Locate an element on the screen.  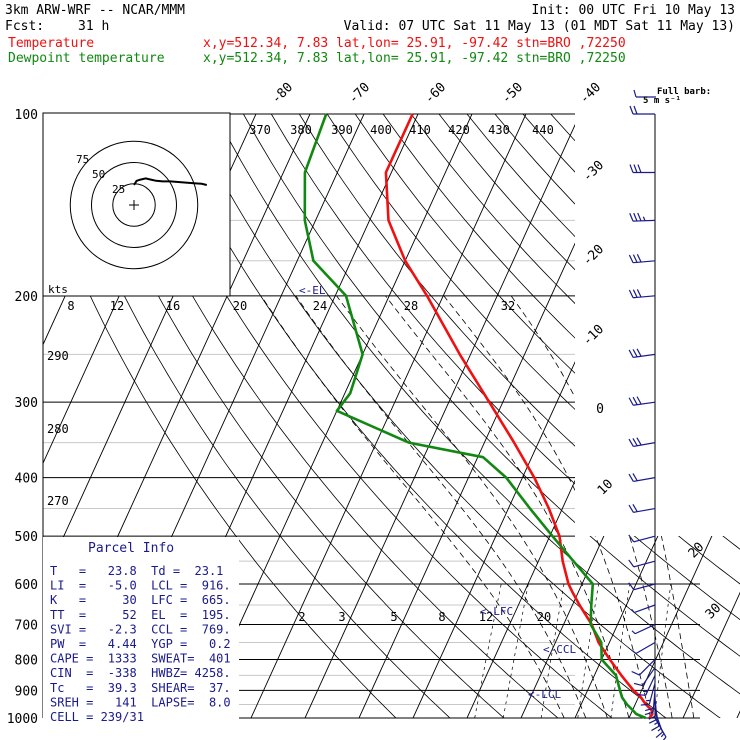
dry-adiabat-label: 420 is located at coordinates (459, 130).